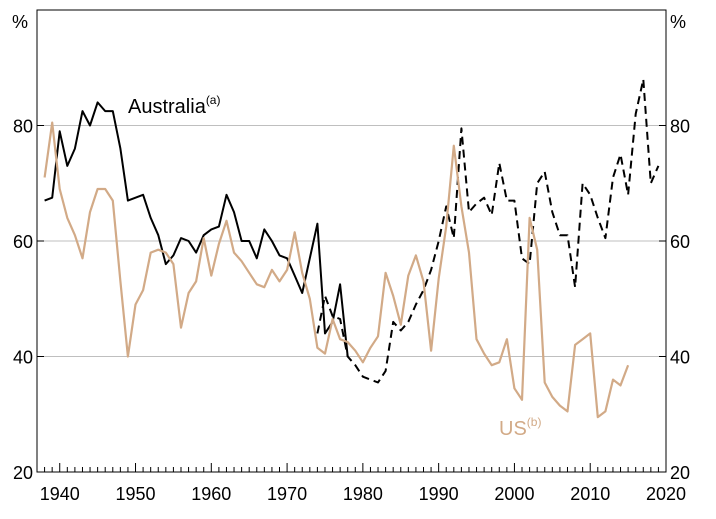  I want to click on x-tick-label-1970: 1970, so click(287, 494).